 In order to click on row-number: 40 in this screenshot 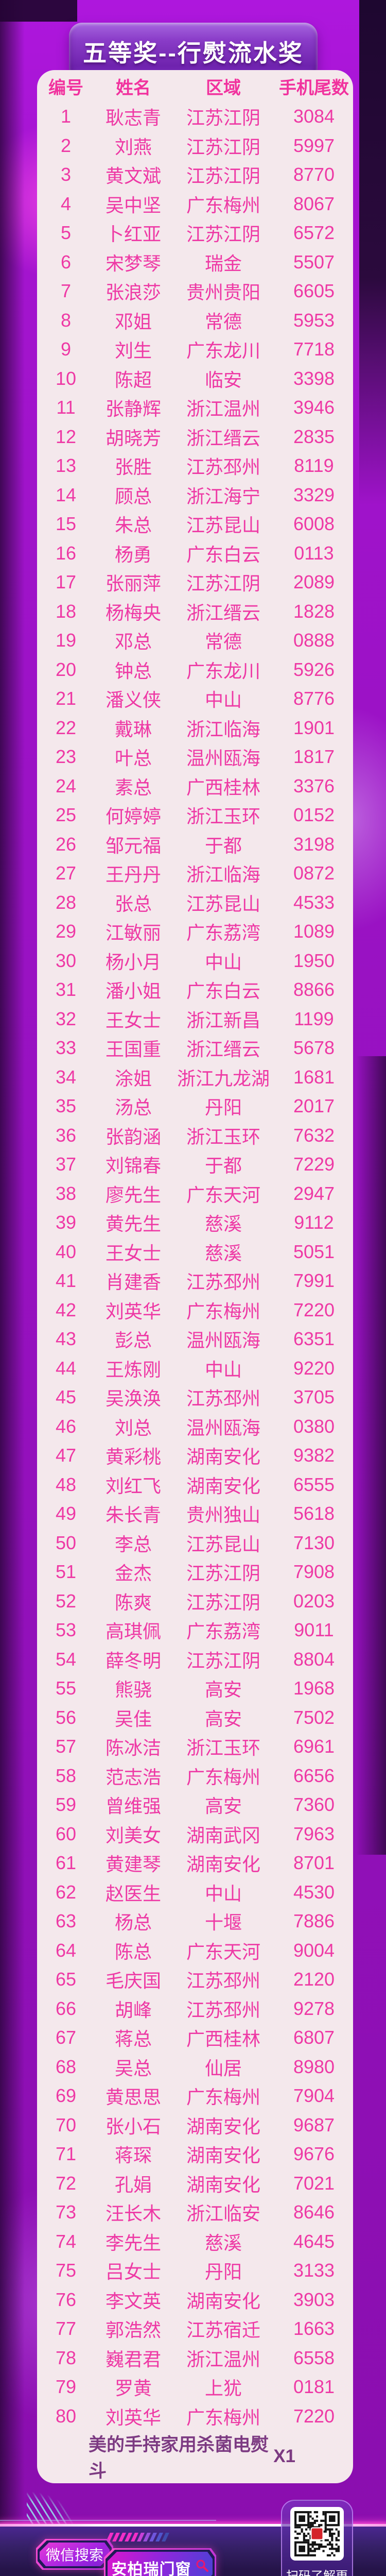, I will do `click(66, 1252)`.